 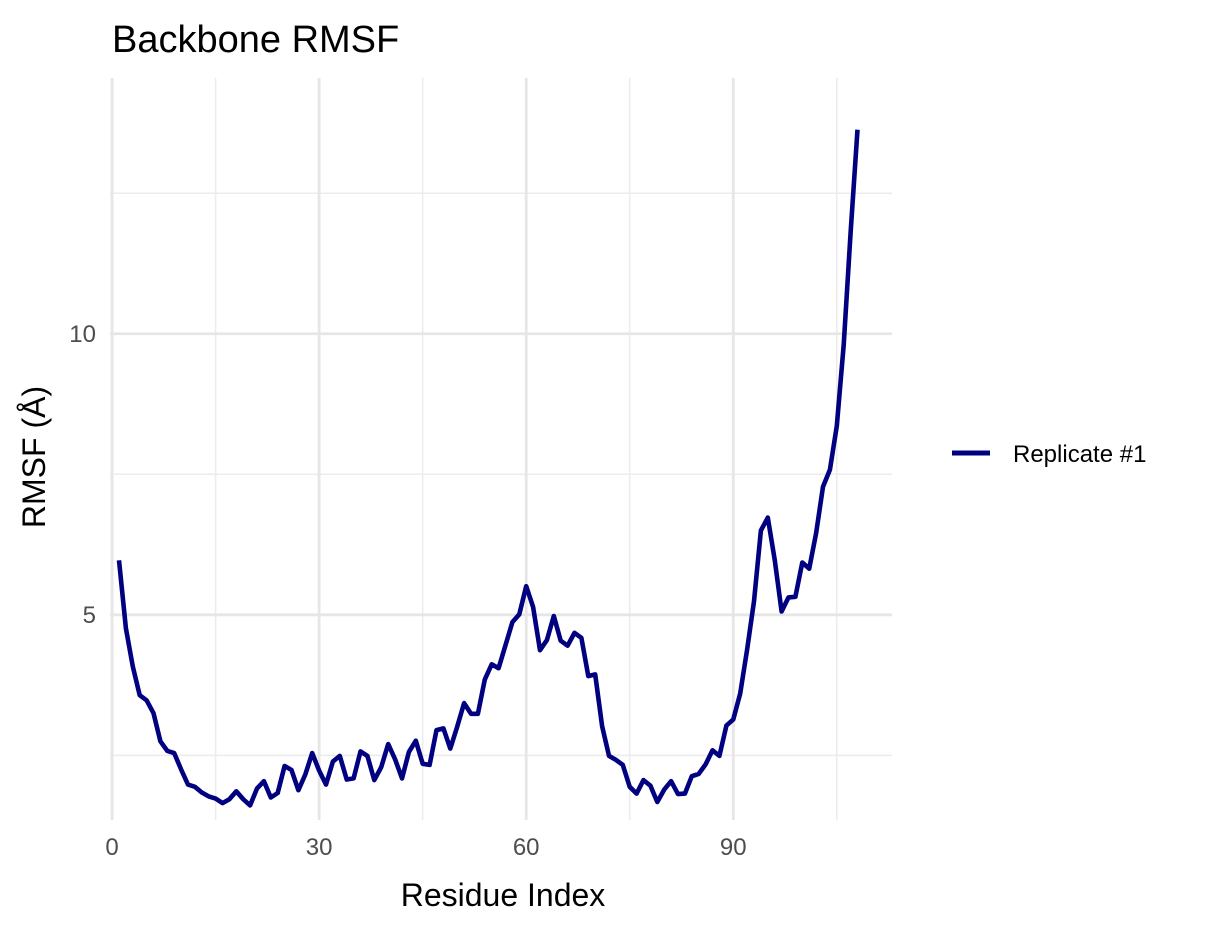 What do you see at coordinates (89, 615) in the screenshot?
I see `y-tick-label: 5` at bounding box center [89, 615].